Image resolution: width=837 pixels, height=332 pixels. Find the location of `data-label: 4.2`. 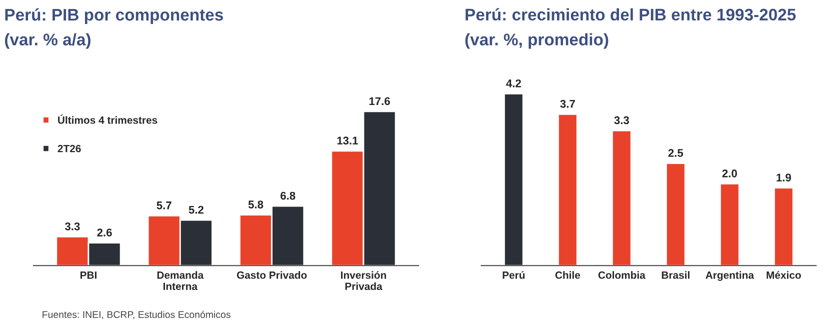

data-label: 4.2 is located at coordinates (513, 83).